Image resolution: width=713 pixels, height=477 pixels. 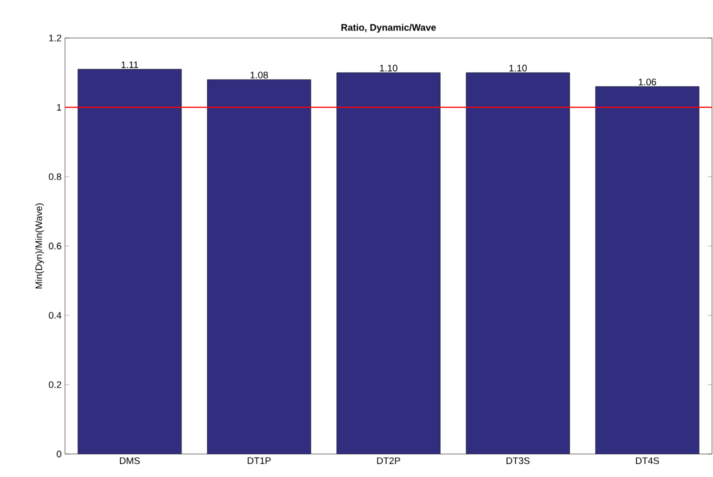 What do you see at coordinates (130, 64) in the screenshot?
I see `data-label: 1.11` at bounding box center [130, 64].